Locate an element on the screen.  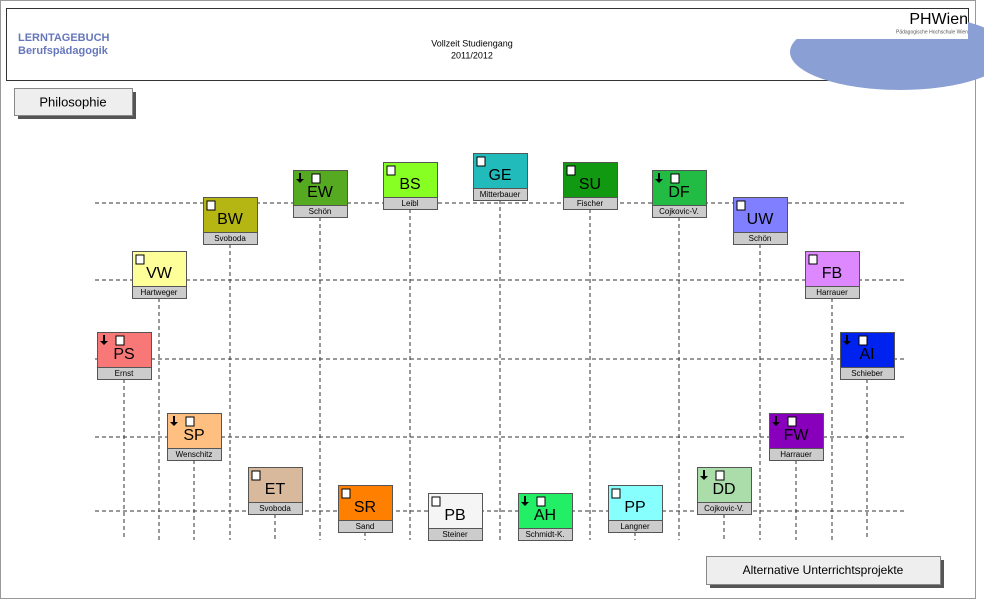
node-code: VW is located at coordinates (159, 273).